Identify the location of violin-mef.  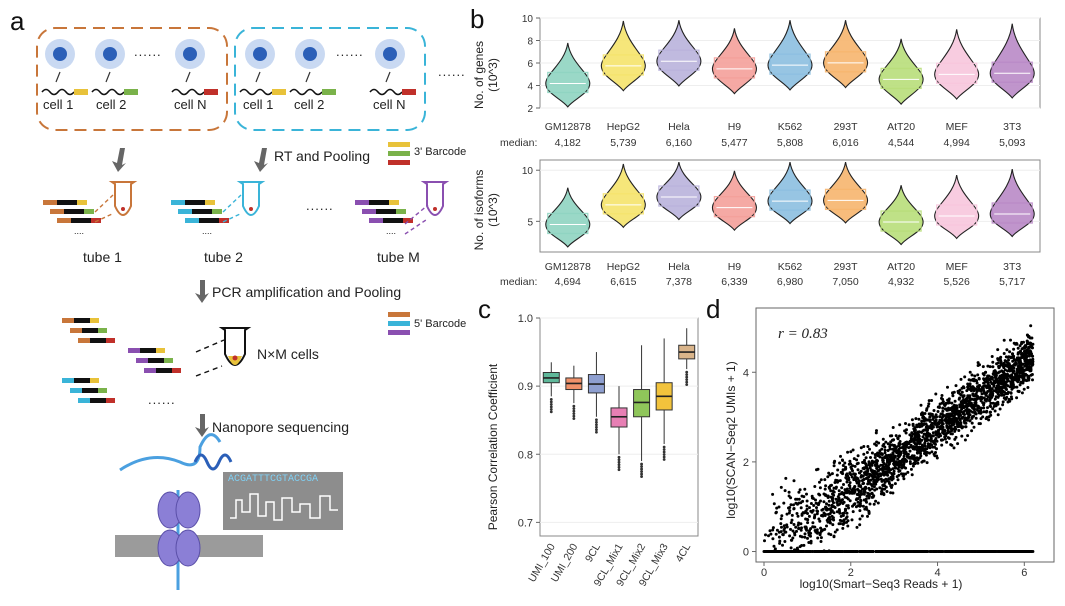
(957, 207).